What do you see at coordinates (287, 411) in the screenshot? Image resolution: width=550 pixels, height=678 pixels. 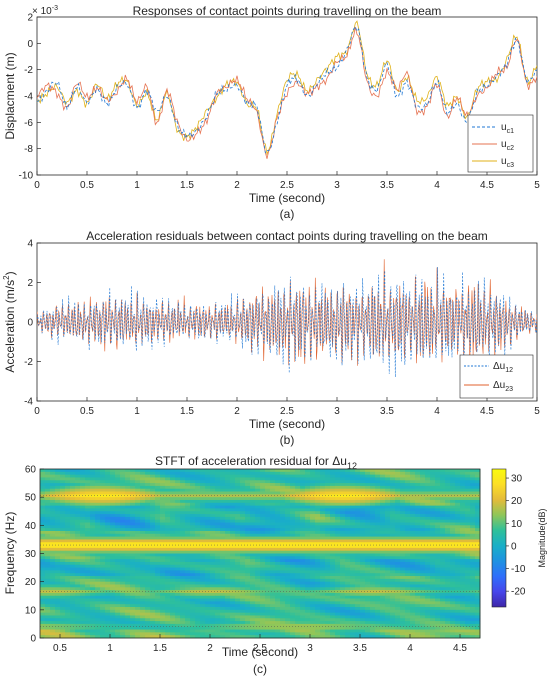 I see `panel-b-xtick-label: 2.5` at bounding box center [287, 411].